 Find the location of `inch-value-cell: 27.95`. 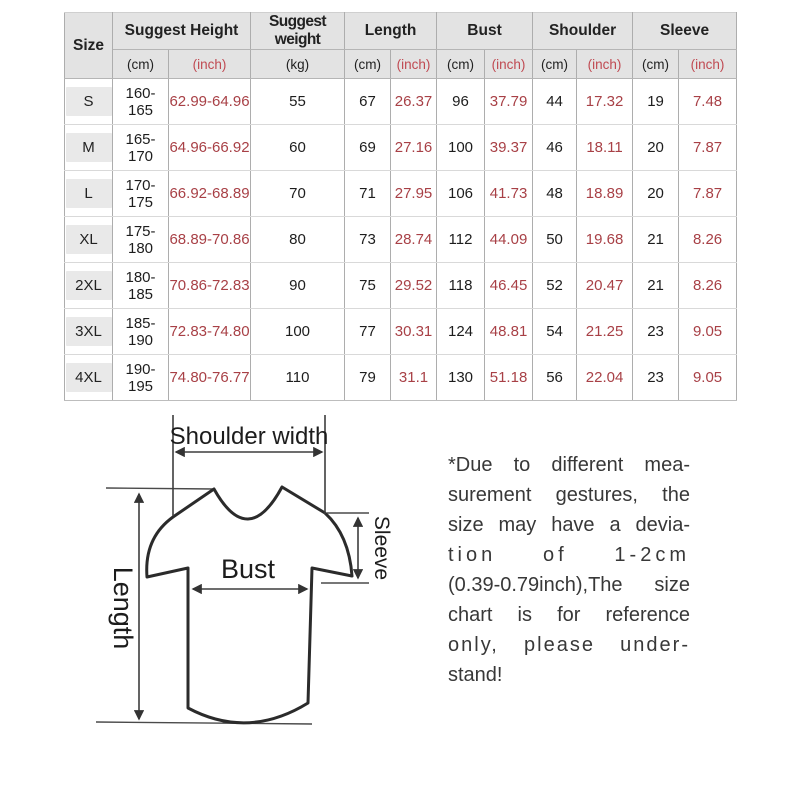

inch-value-cell: 27.95 is located at coordinates (414, 193).